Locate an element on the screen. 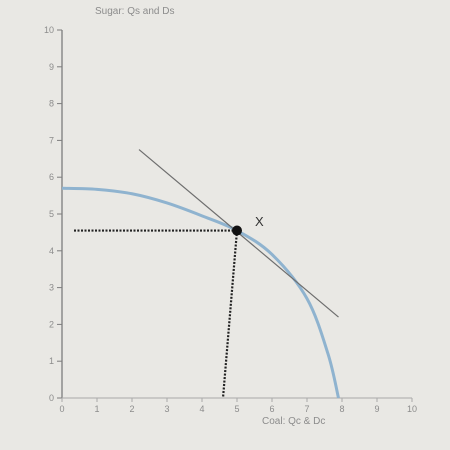  y-tick-label-3: 3 is located at coordinates (51, 288).